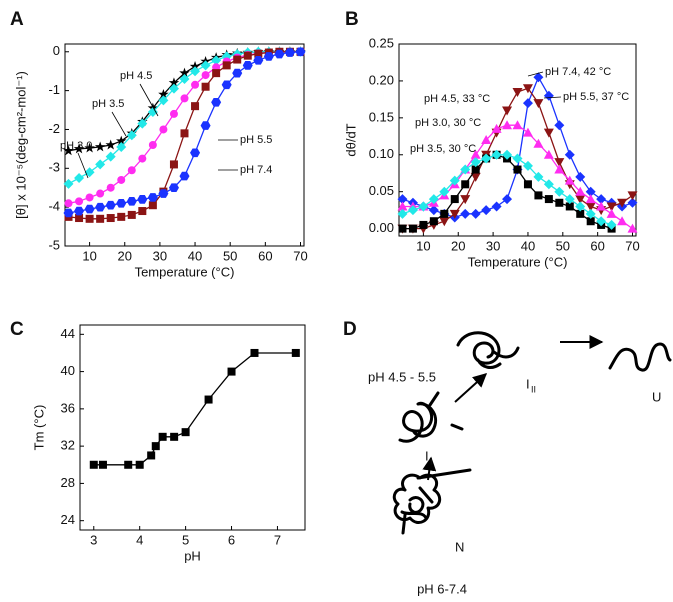 This screenshot has height=602, width=673. I want to click on y-tick-label: -1, so click(54, 89).